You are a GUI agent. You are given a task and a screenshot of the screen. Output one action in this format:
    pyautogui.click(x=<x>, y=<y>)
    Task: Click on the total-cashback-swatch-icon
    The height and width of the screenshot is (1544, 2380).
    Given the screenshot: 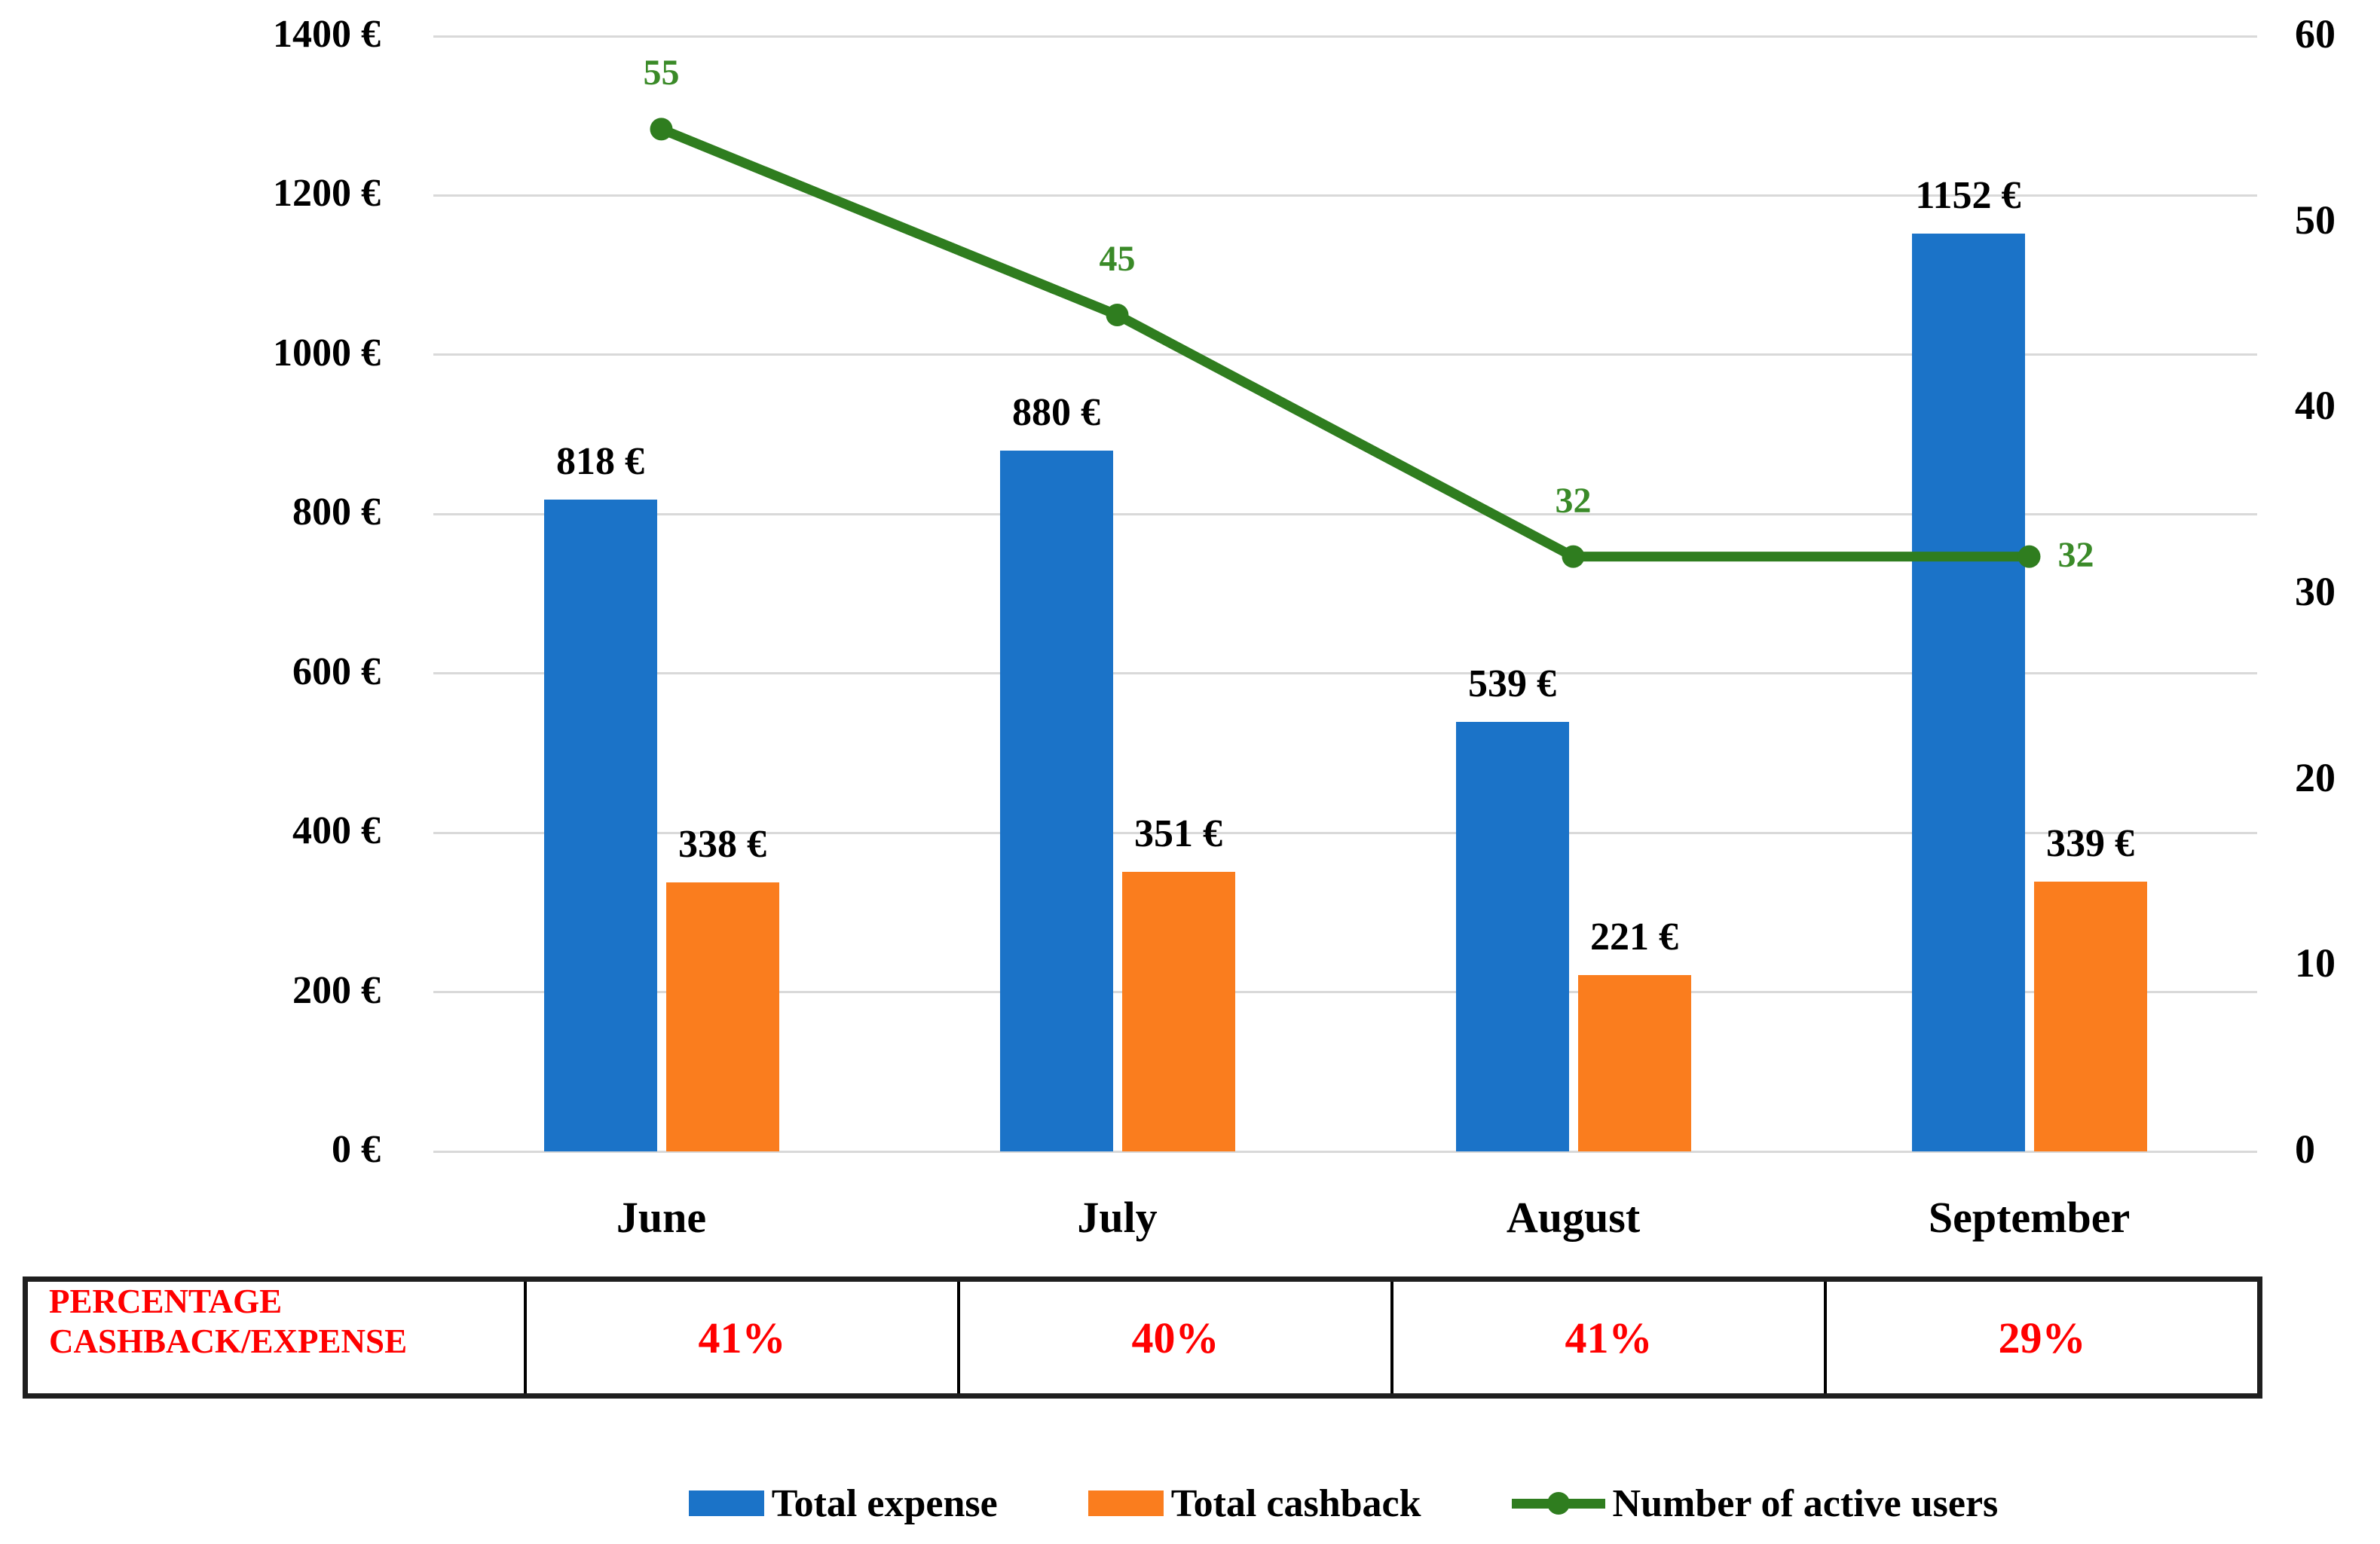 What is the action you would take?
    pyautogui.click(x=1126, y=1503)
    